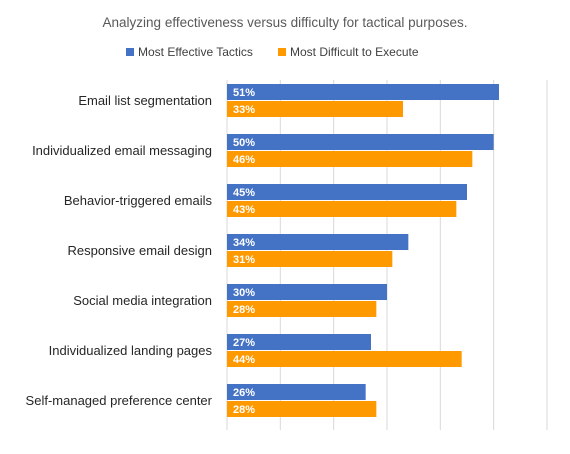  I want to click on category-label: Email list segmentation, so click(145, 100).